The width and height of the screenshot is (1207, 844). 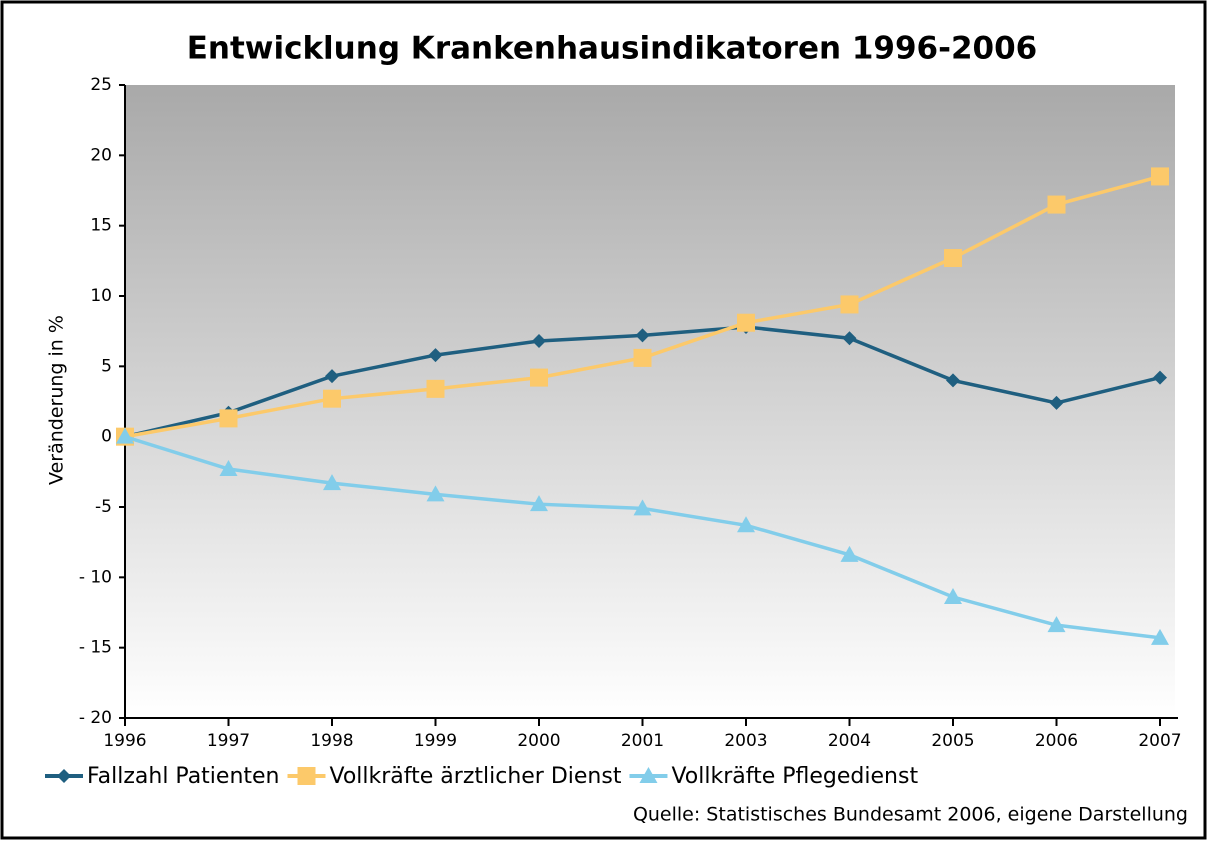 I want to click on y-tick-label: - 20, so click(x=95, y=718).